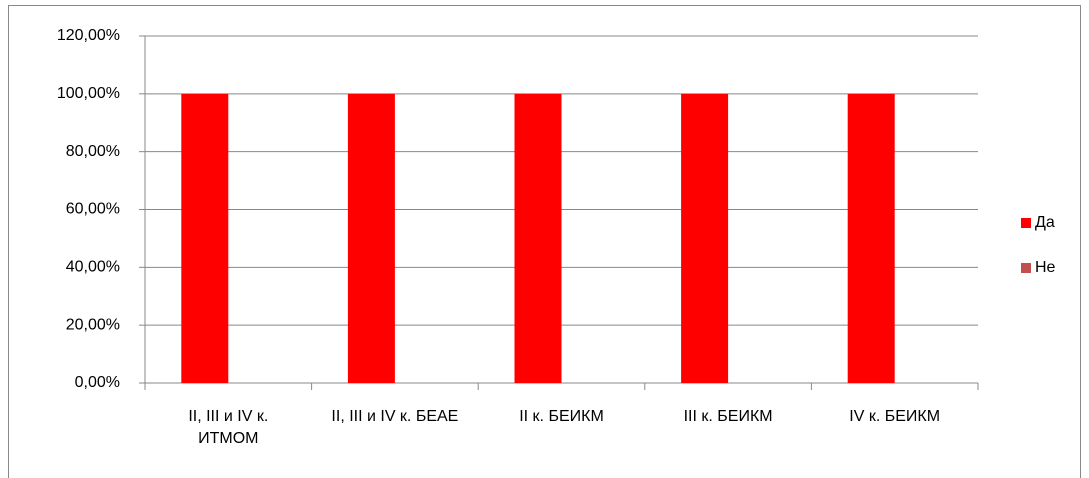 The image size is (1089, 478). What do you see at coordinates (895, 416) in the screenshot?
I see `x-tick-label: IV к. БЕИКМ` at bounding box center [895, 416].